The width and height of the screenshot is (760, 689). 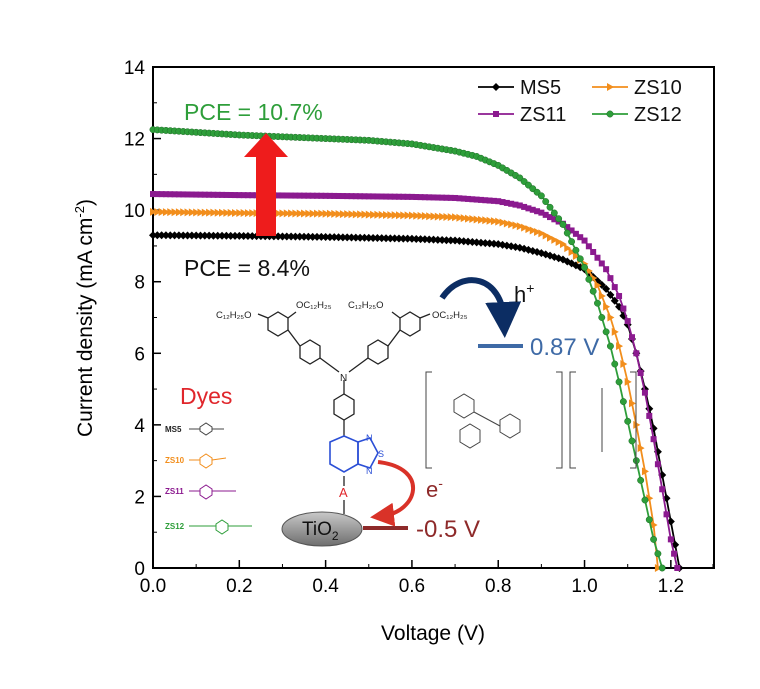 I want to click on substituent-left-label-2: C₁₂H₂₅O, so click(x=366, y=305).